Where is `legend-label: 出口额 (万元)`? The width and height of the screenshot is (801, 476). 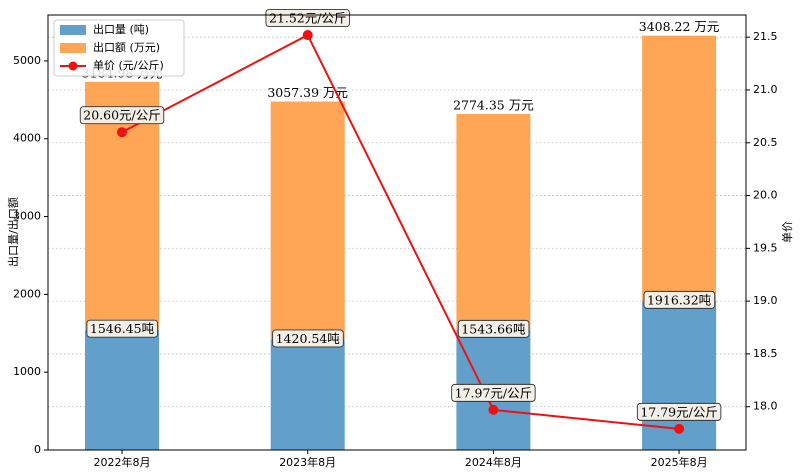
legend-label: 出口额 (万元) is located at coordinates (126, 47).